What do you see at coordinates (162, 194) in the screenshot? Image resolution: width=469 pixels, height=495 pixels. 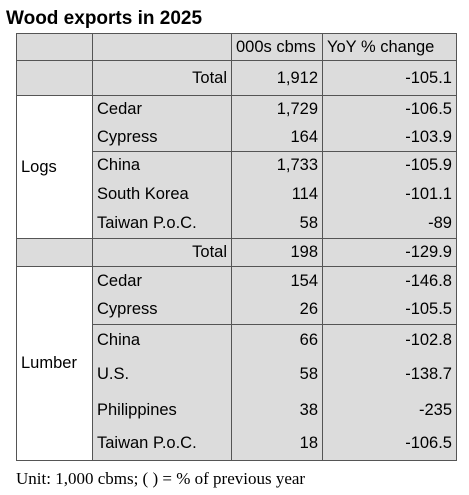 I see `row-label: South Korea` at bounding box center [162, 194].